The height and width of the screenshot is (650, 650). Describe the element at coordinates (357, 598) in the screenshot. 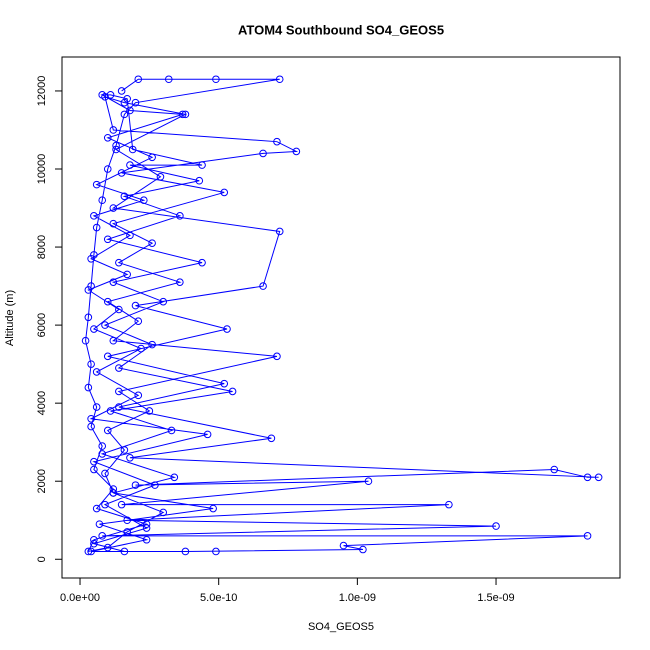

I see `x-tick-label: 1.0e-09` at that location.